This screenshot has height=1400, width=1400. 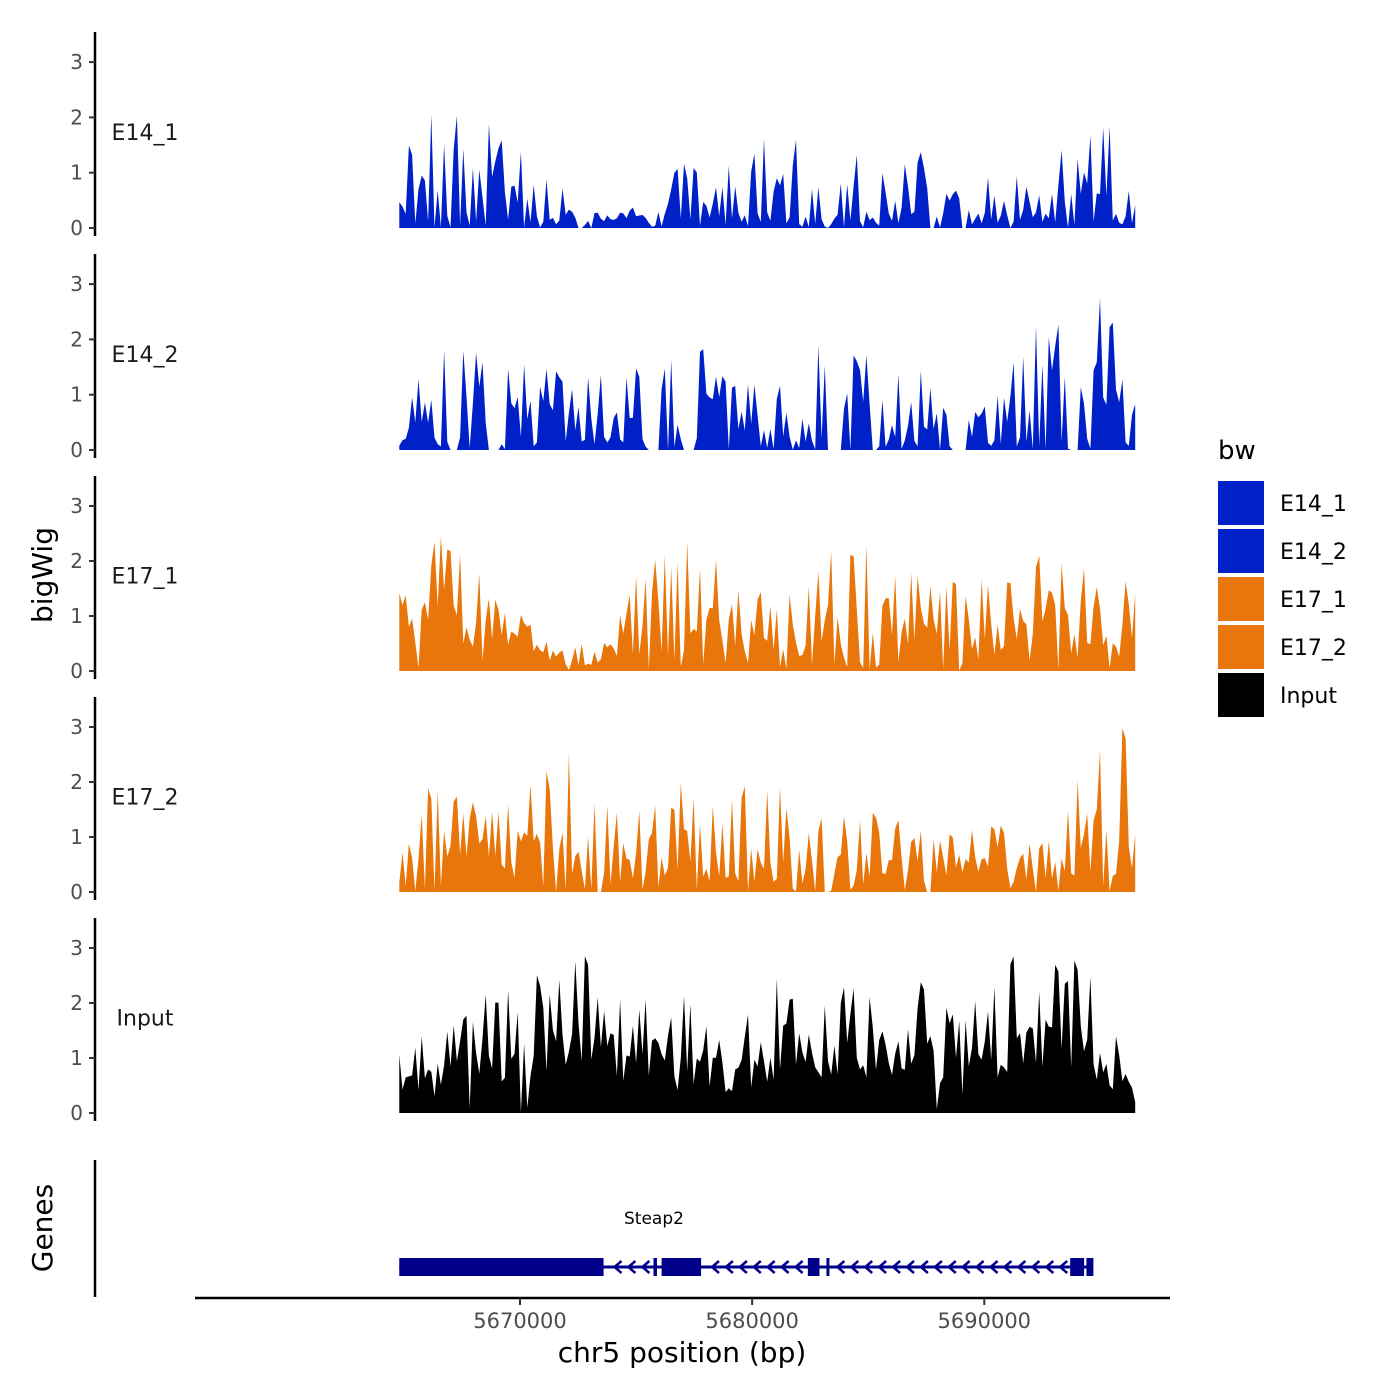 What do you see at coordinates (145, 133) in the screenshot?
I see `track-label-E14_1: E14_1` at bounding box center [145, 133].